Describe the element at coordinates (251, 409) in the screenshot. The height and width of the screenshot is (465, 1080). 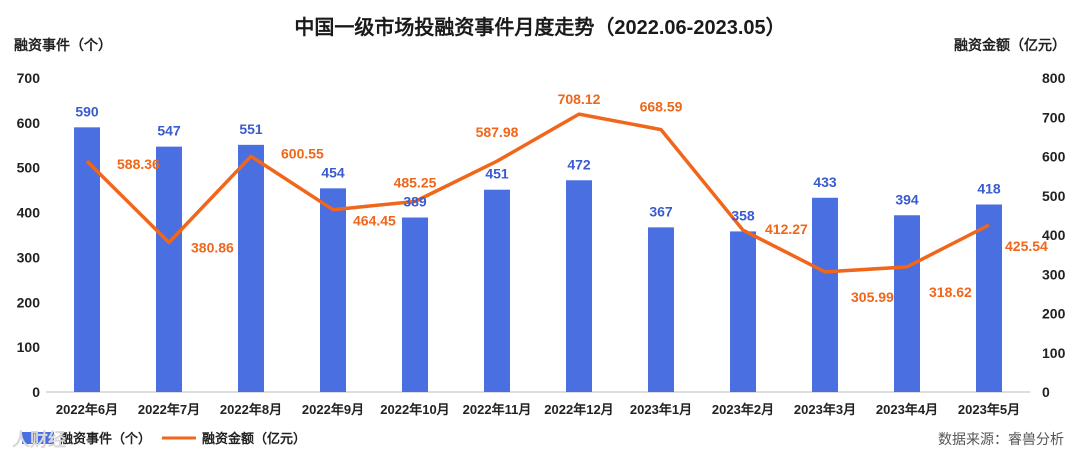
I see `x-tick-label: 2022年8月` at that location.